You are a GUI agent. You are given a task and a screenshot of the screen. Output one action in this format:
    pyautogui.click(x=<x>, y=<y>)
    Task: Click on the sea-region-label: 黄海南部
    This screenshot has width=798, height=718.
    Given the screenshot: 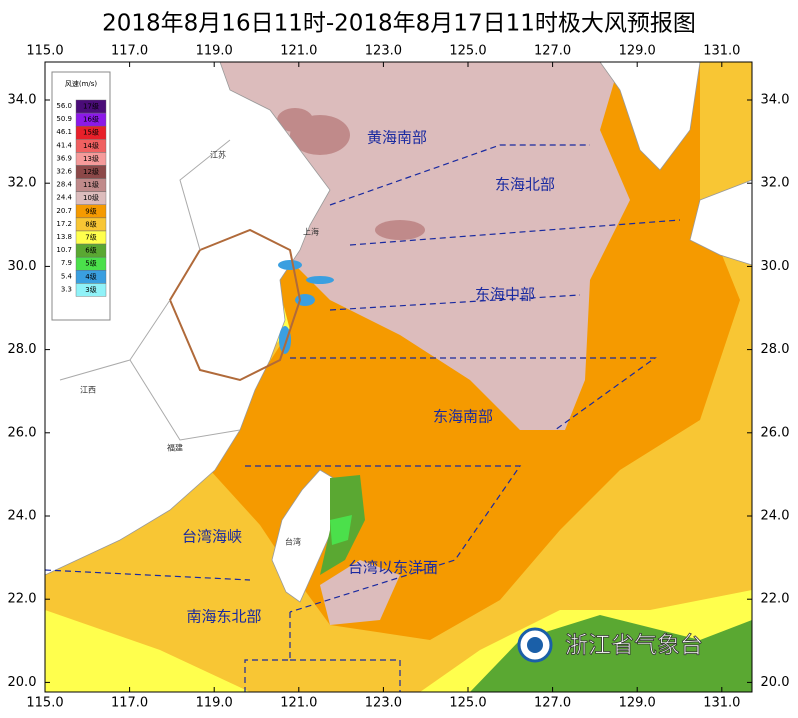 What is the action you would take?
    pyautogui.click(x=397, y=138)
    